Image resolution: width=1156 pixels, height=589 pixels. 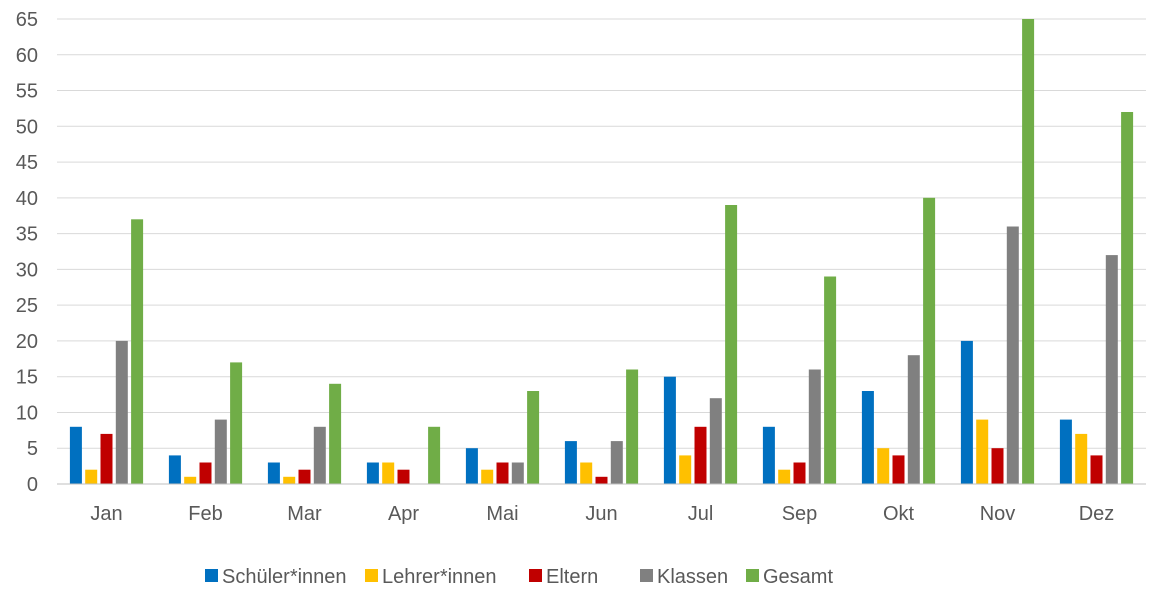 I want to click on x-axis-ticks: Jan Feb Mar Apr Mai Jun Jul Sep Okt Nov Dez, so click(x=602, y=514).